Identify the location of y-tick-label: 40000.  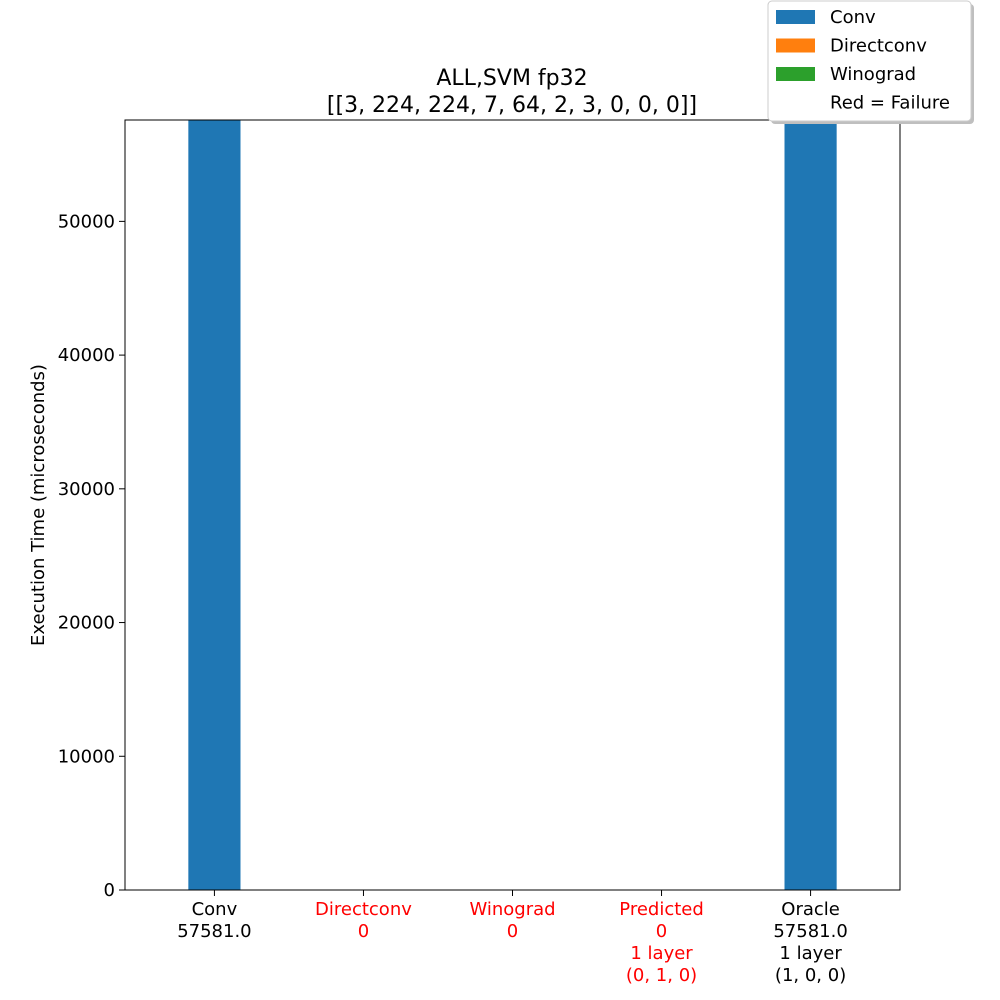
(86, 355).